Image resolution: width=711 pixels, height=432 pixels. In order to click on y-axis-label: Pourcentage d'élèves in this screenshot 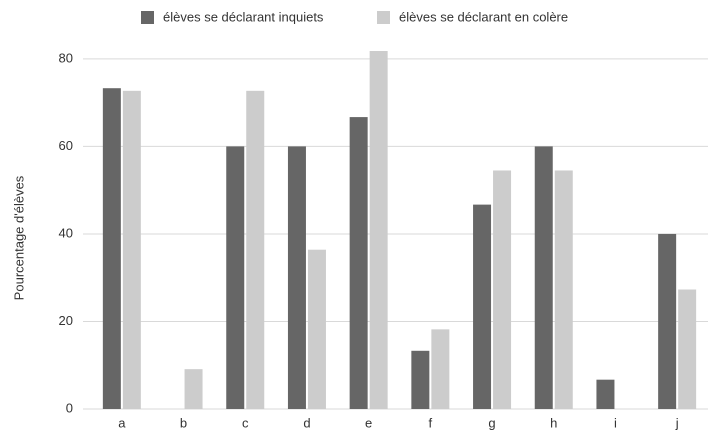, I will do `click(18, 237)`.